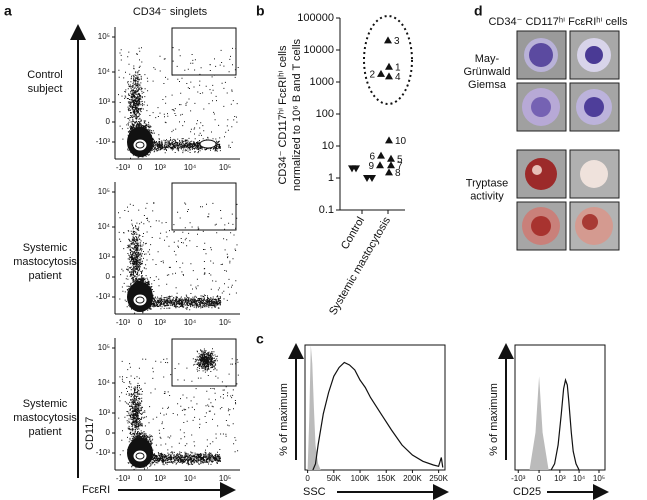  What do you see at coordinates (487, 196) in the screenshot?
I see `row-label: activity` at bounding box center [487, 196].